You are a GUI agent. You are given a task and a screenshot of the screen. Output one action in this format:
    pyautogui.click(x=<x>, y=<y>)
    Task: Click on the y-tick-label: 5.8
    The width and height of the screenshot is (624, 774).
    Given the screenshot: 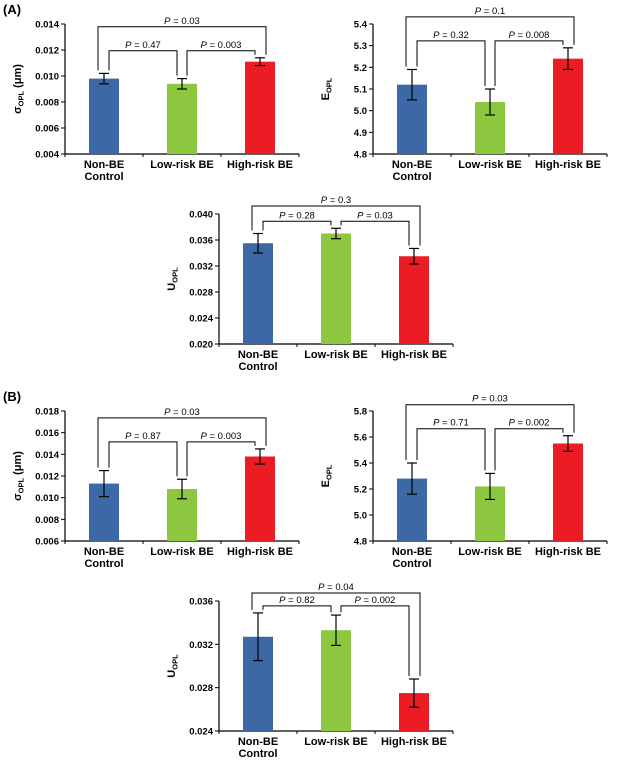 What is the action you would take?
    pyautogui.click(x=360, y=412)
    